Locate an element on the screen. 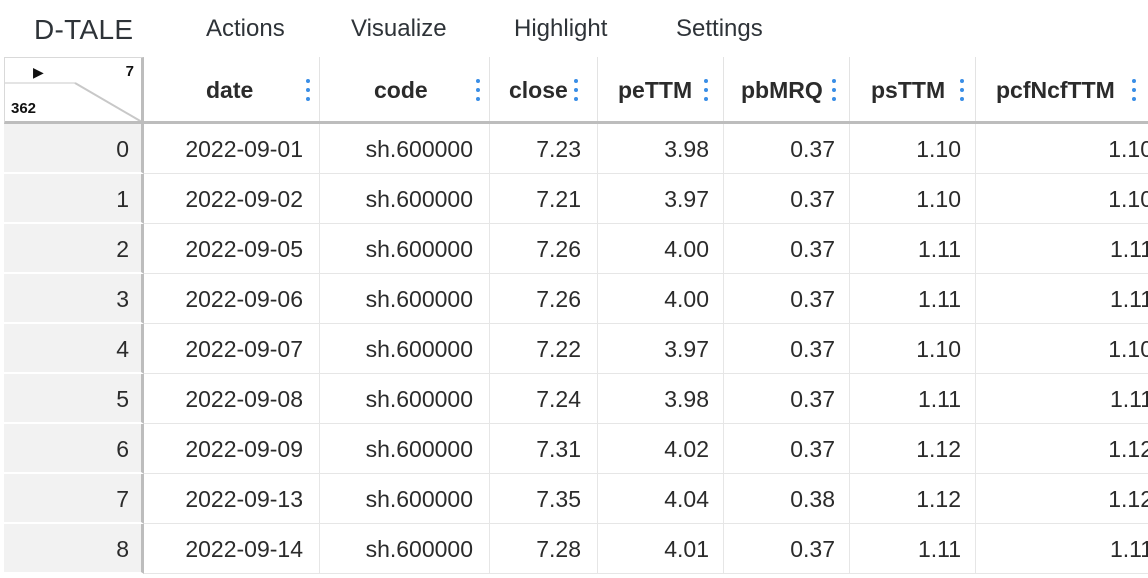 This screenshot has width=1148, height=578. column-header-close: close is located at coordinates (544, 89).